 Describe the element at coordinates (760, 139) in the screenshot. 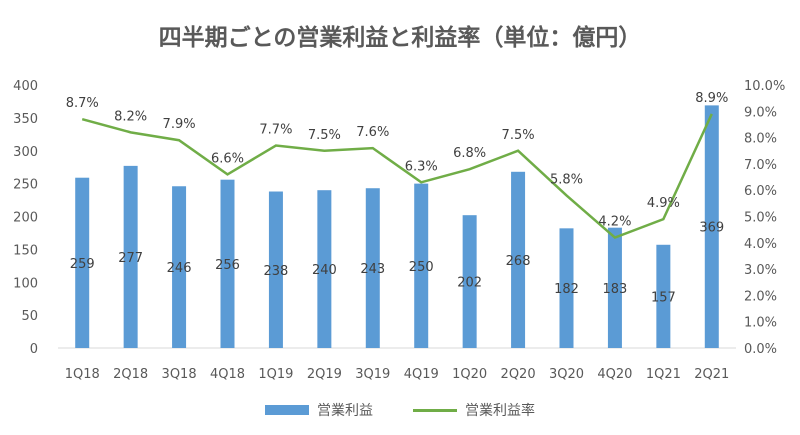

I see `y2-tick-label: 8.0%` at that location.